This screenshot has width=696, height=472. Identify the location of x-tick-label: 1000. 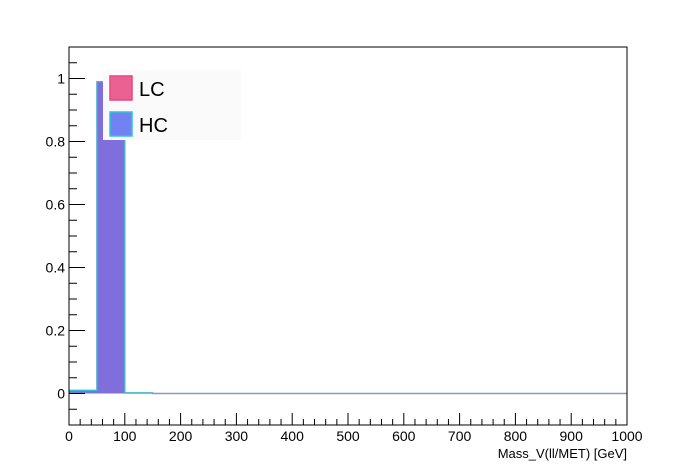
(626, 436).